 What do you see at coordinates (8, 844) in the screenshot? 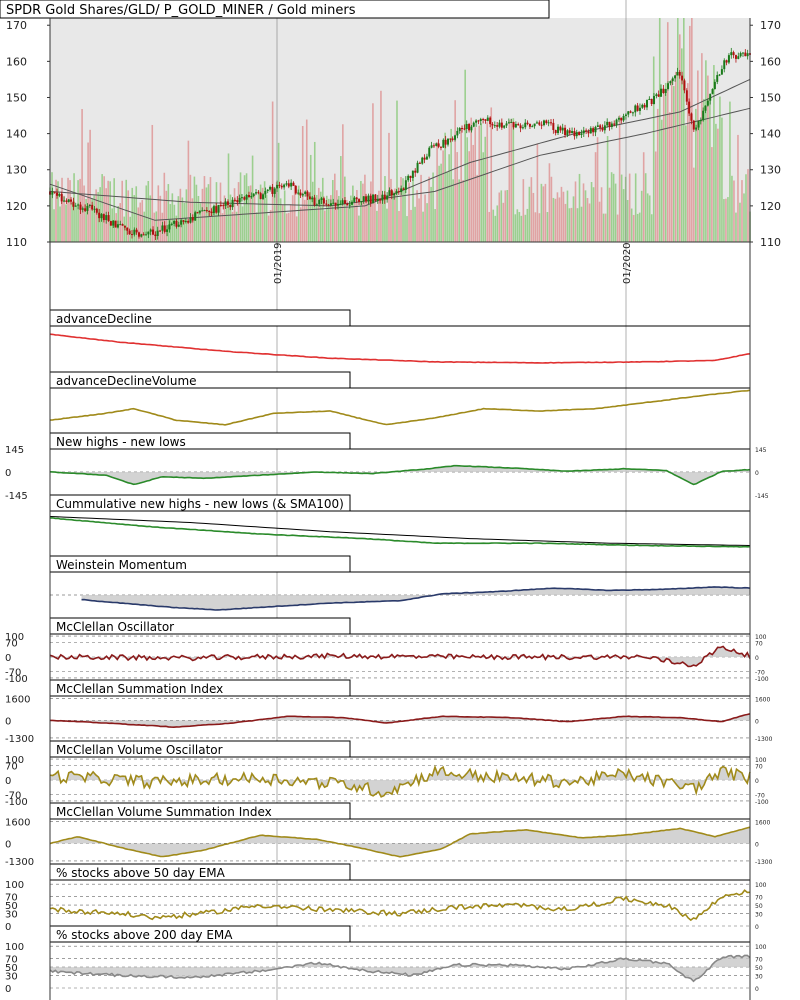
I see `panel-tick-left: 0` at bounding box center [8, 844].